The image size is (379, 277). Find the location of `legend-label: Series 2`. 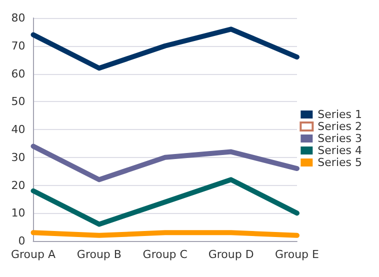

legend-label: Series 2 is located at coordinates (340, 126).